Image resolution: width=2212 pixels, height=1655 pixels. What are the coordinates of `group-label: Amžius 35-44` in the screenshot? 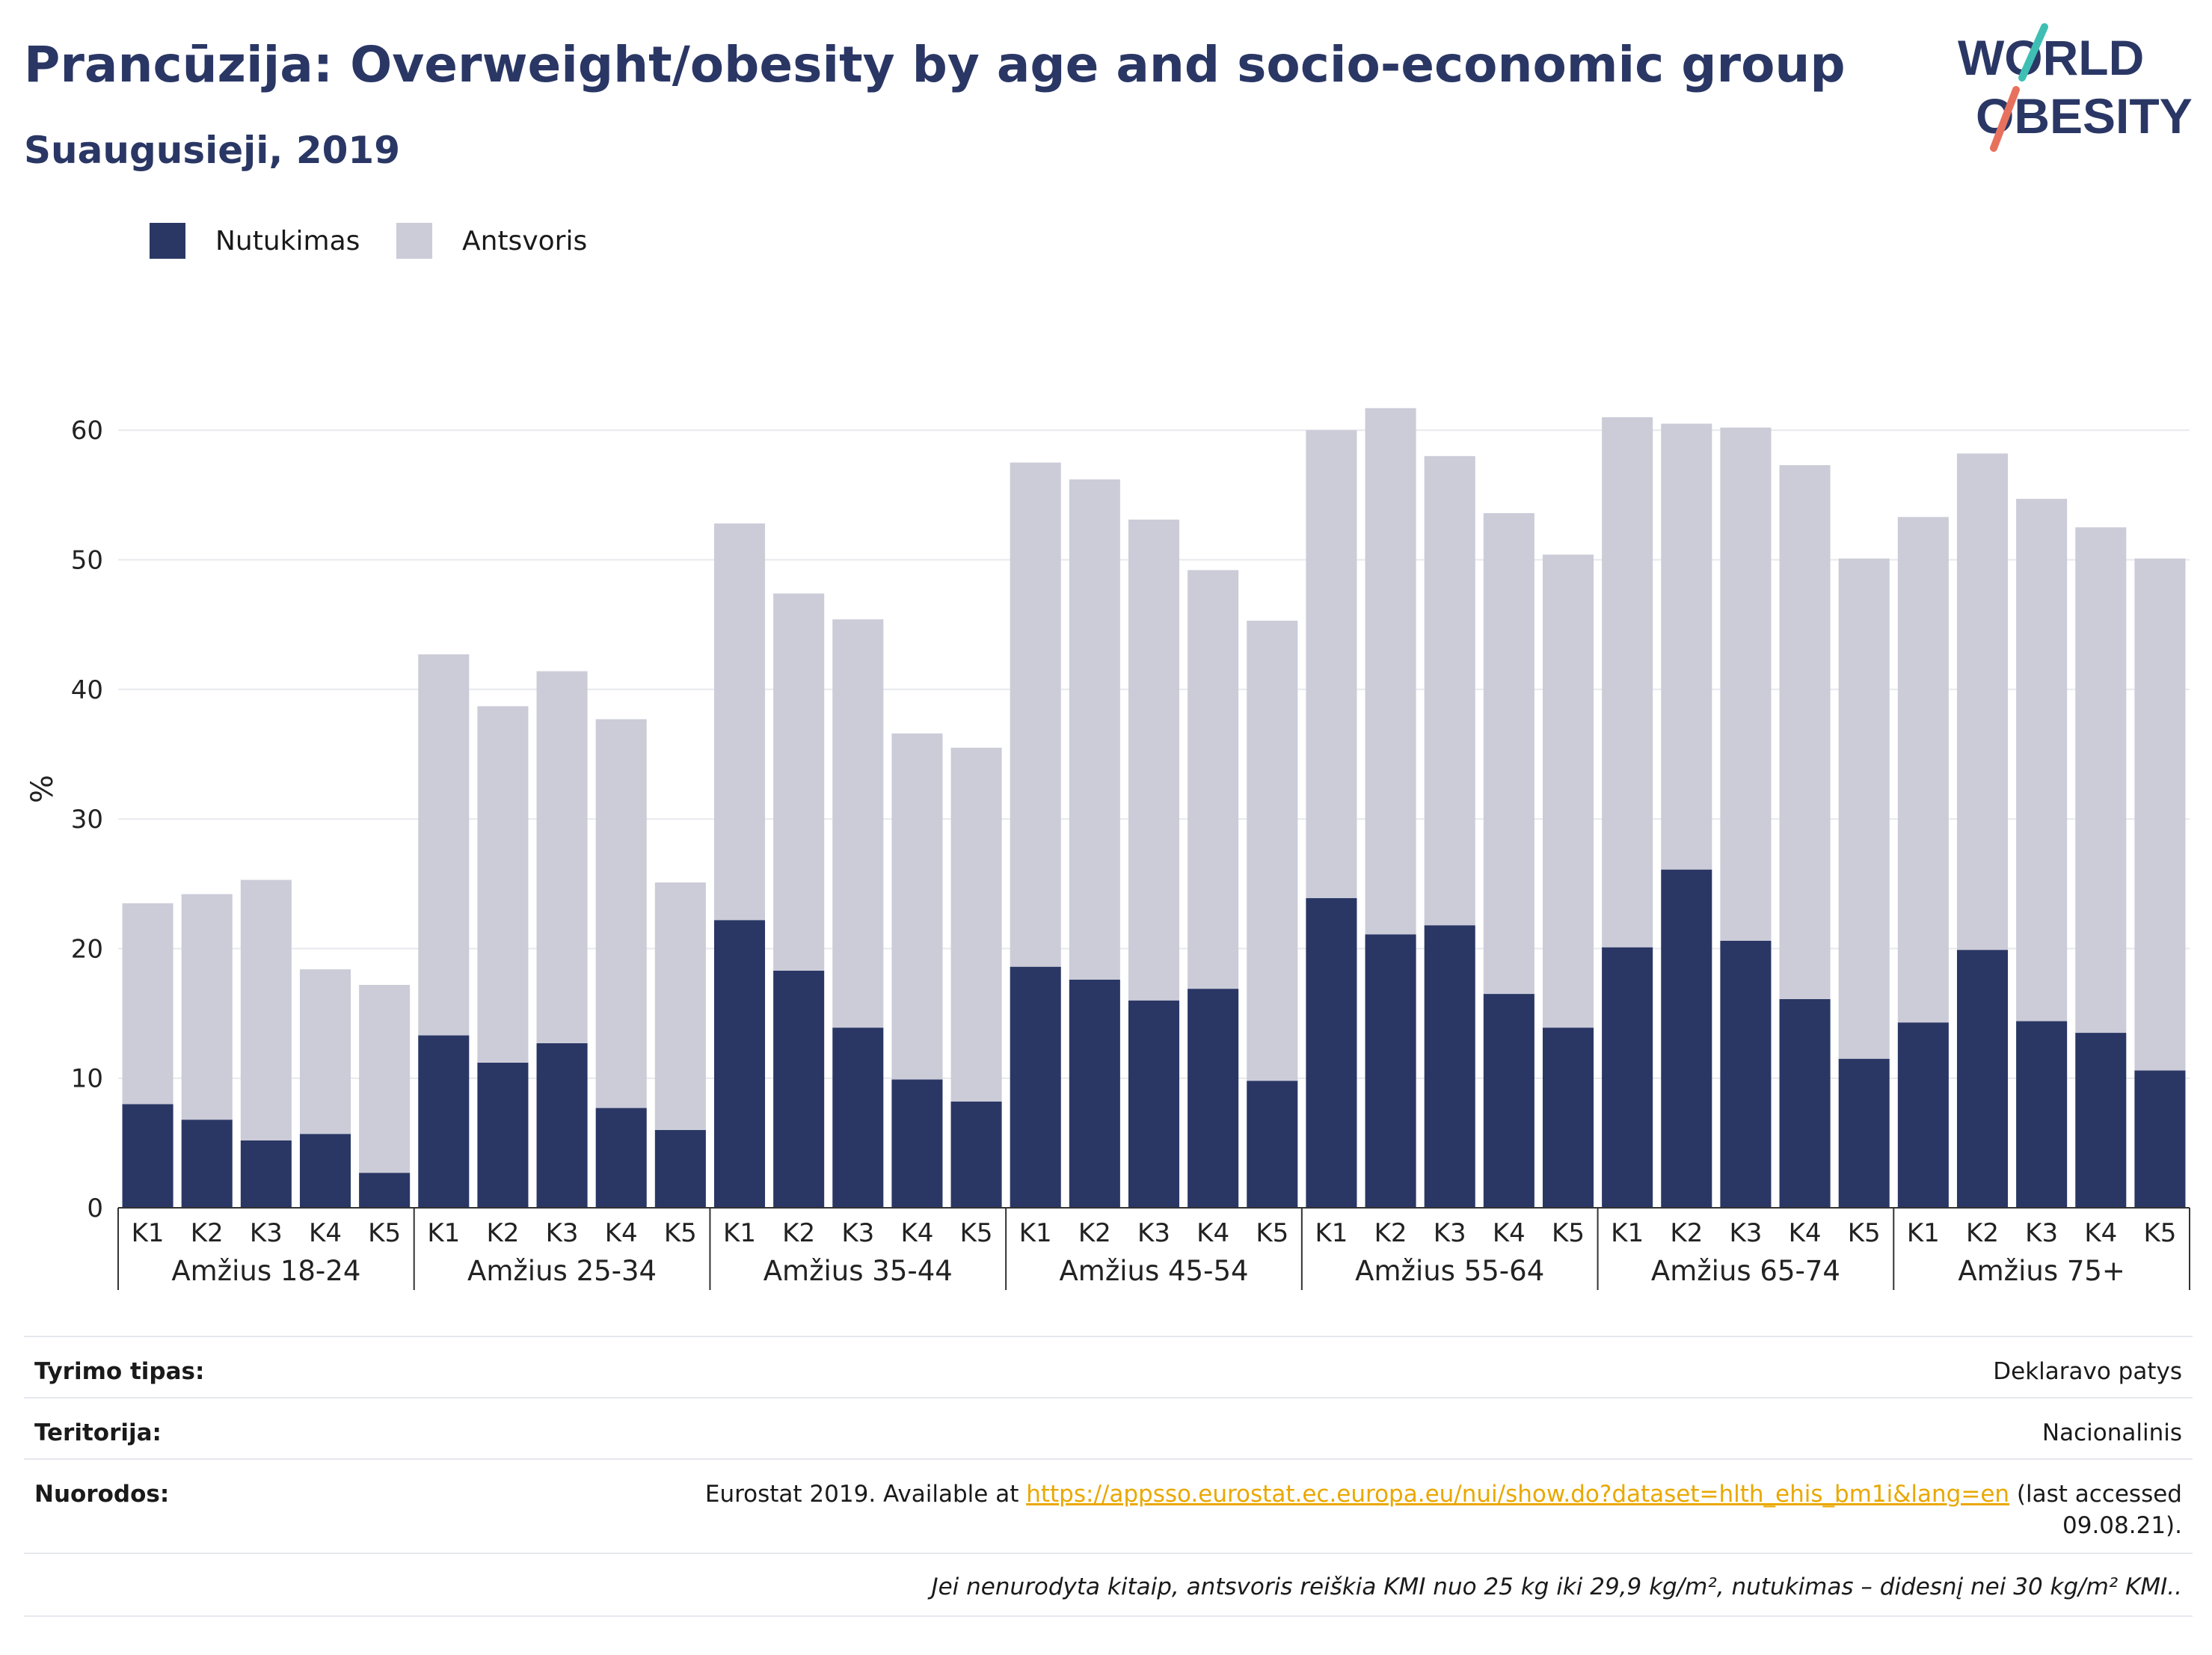 It's located at (858, 1271).